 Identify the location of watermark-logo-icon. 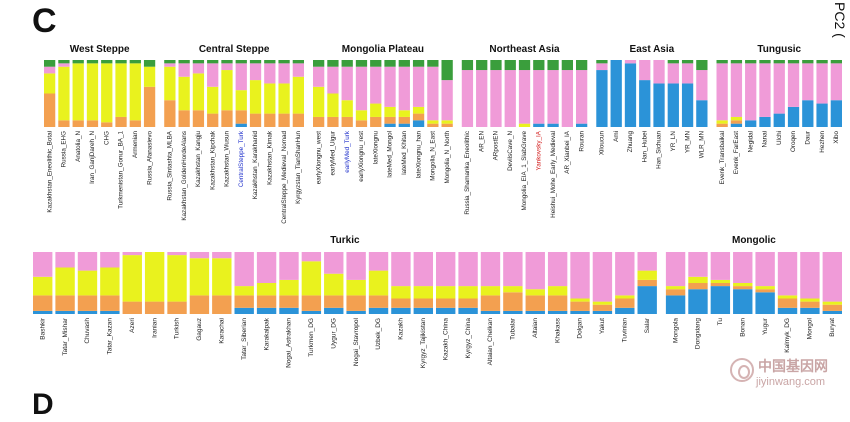
(742, 370).